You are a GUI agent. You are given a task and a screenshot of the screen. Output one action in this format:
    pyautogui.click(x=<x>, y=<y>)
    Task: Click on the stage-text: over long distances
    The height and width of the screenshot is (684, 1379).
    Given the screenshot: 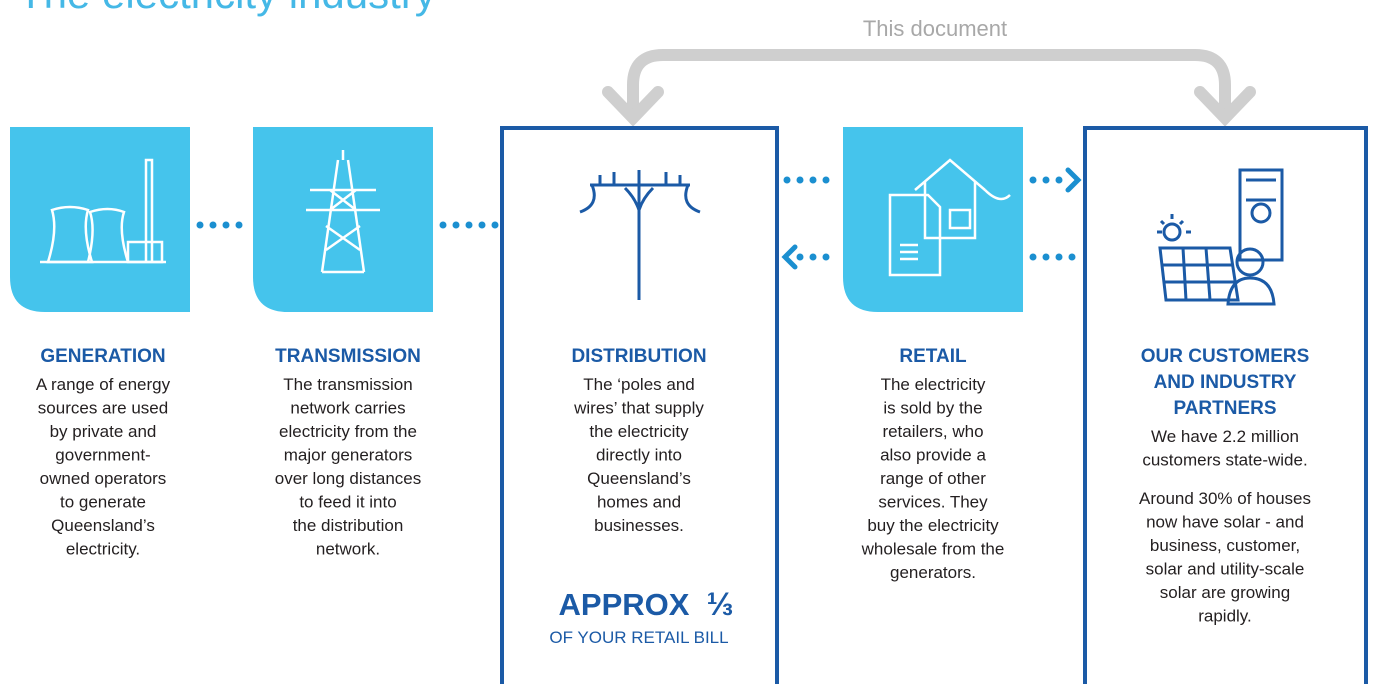 What is the action you would take?
    pyautogui.click(x=348, y=478)
    